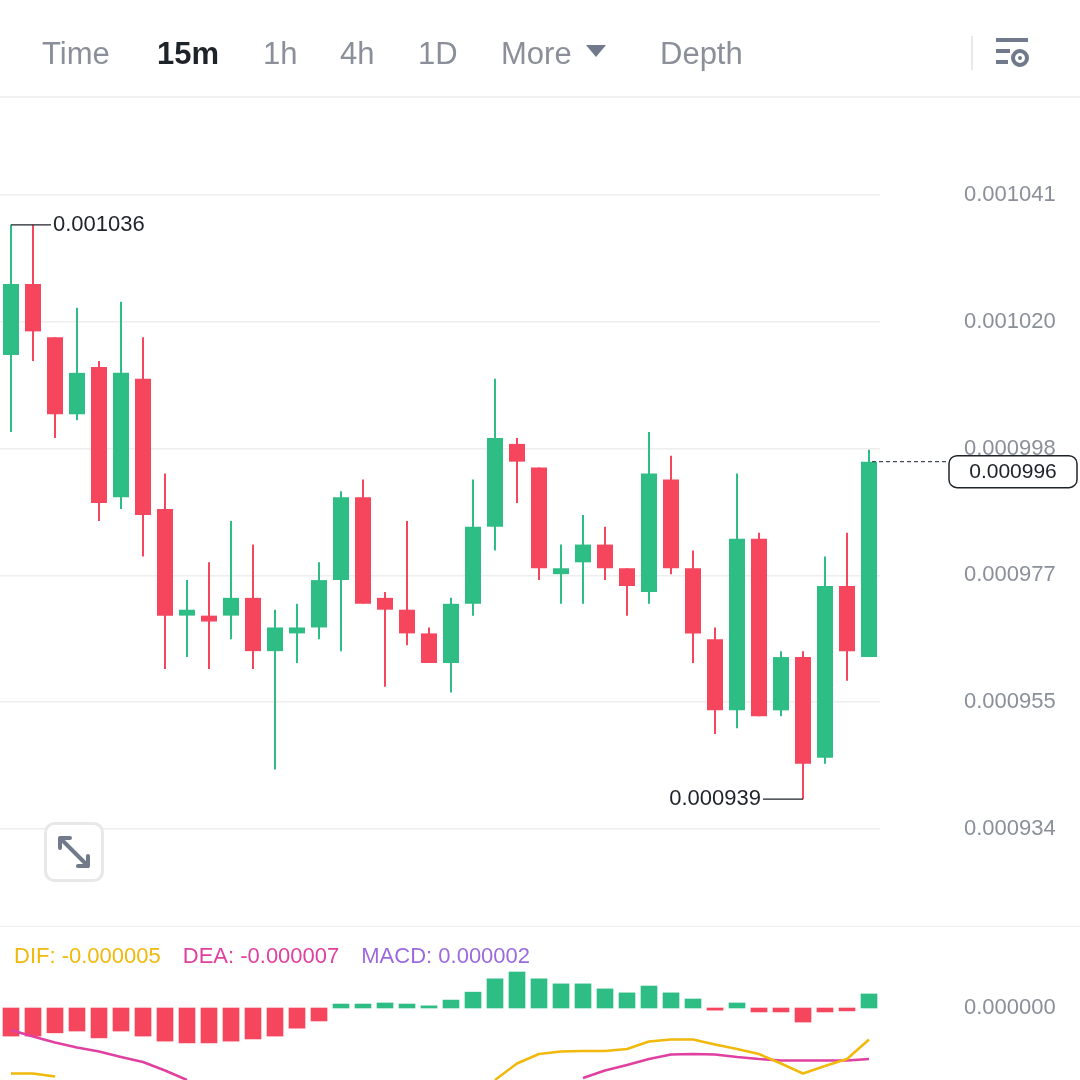  What do you see at coordinates (1010, 1007) in the screenshot?
I see `text: 0.000000` at bounding box center [1010, 1007].